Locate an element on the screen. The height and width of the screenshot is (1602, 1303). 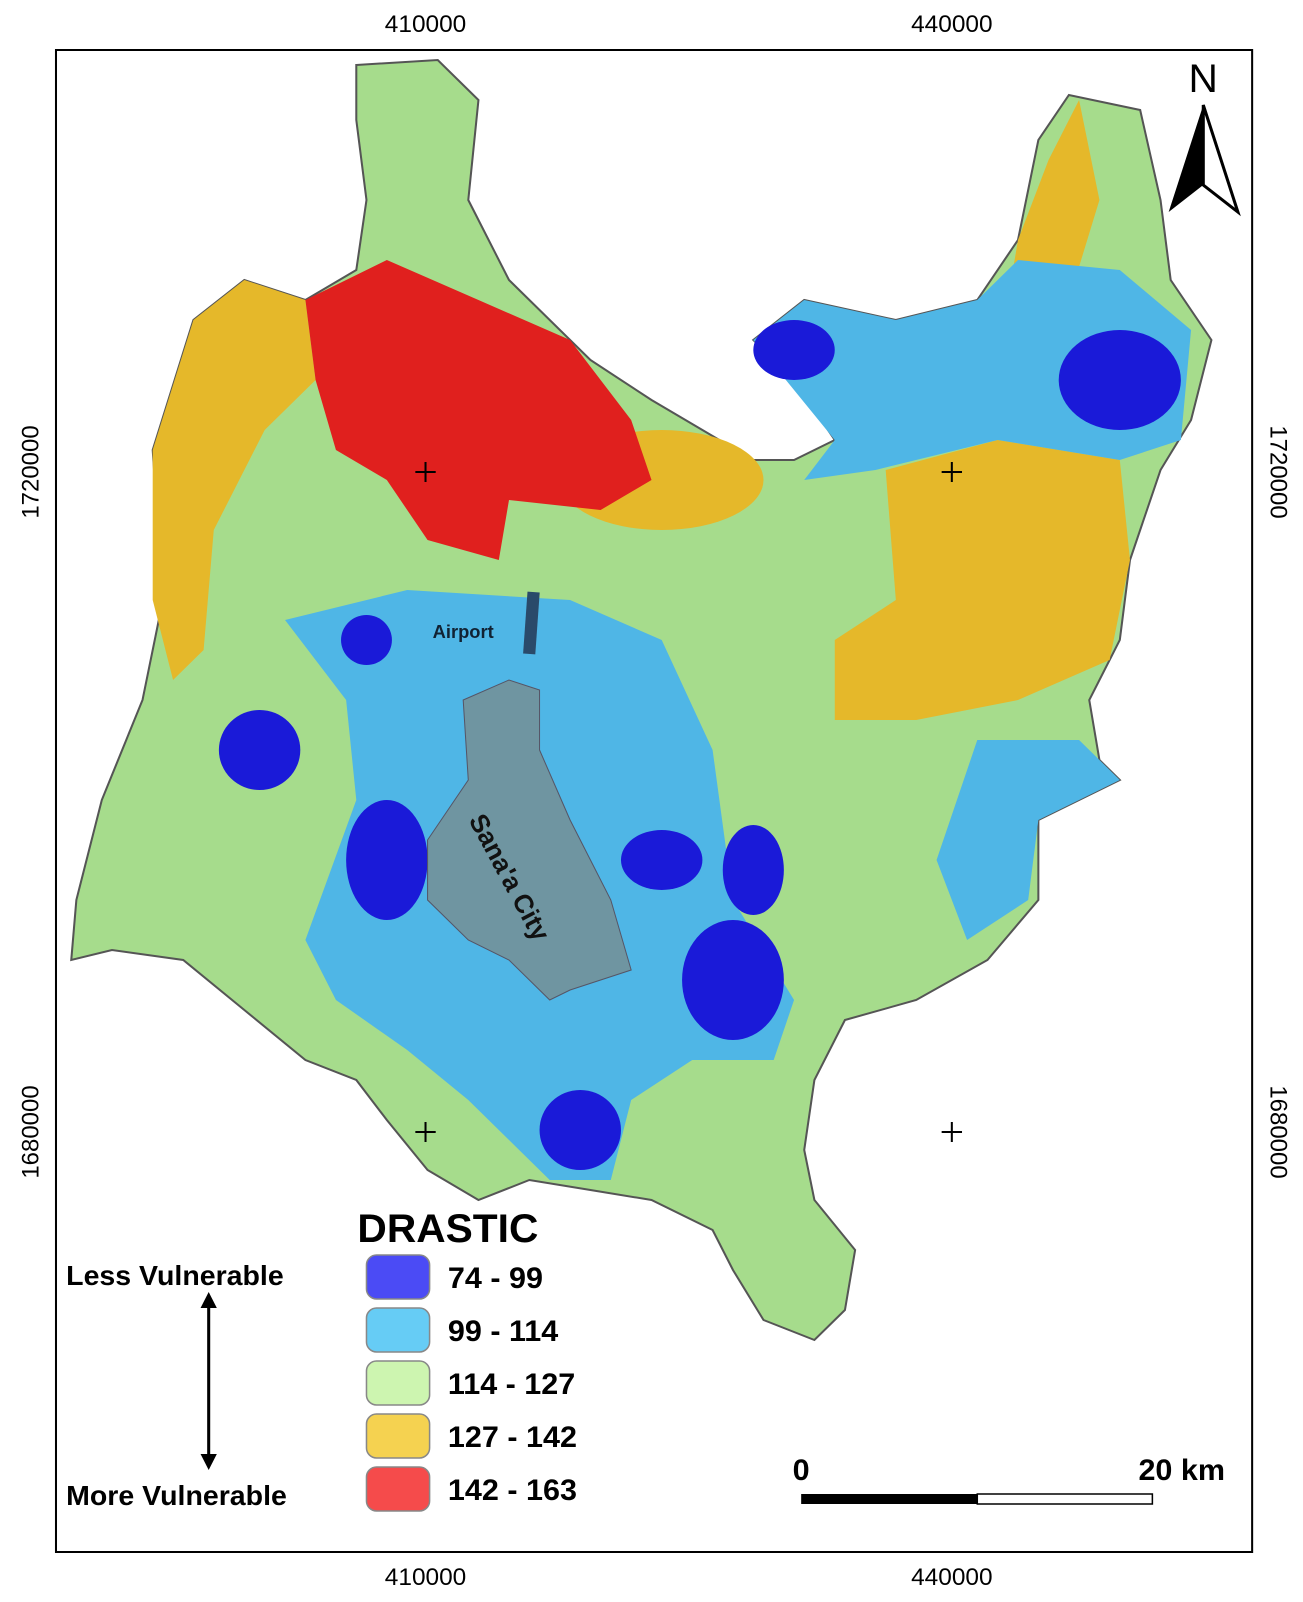
airport-runway is located at coordinates (531, 623).